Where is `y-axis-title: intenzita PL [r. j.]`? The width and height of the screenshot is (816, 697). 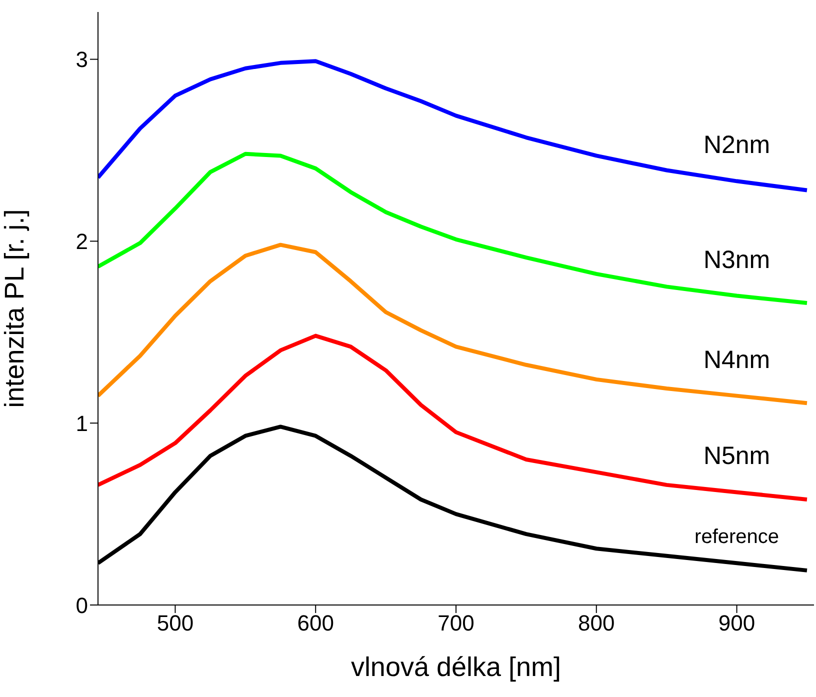 y-axis-title: intenzita PL [r. j.] is located at coordinates (15, 308).